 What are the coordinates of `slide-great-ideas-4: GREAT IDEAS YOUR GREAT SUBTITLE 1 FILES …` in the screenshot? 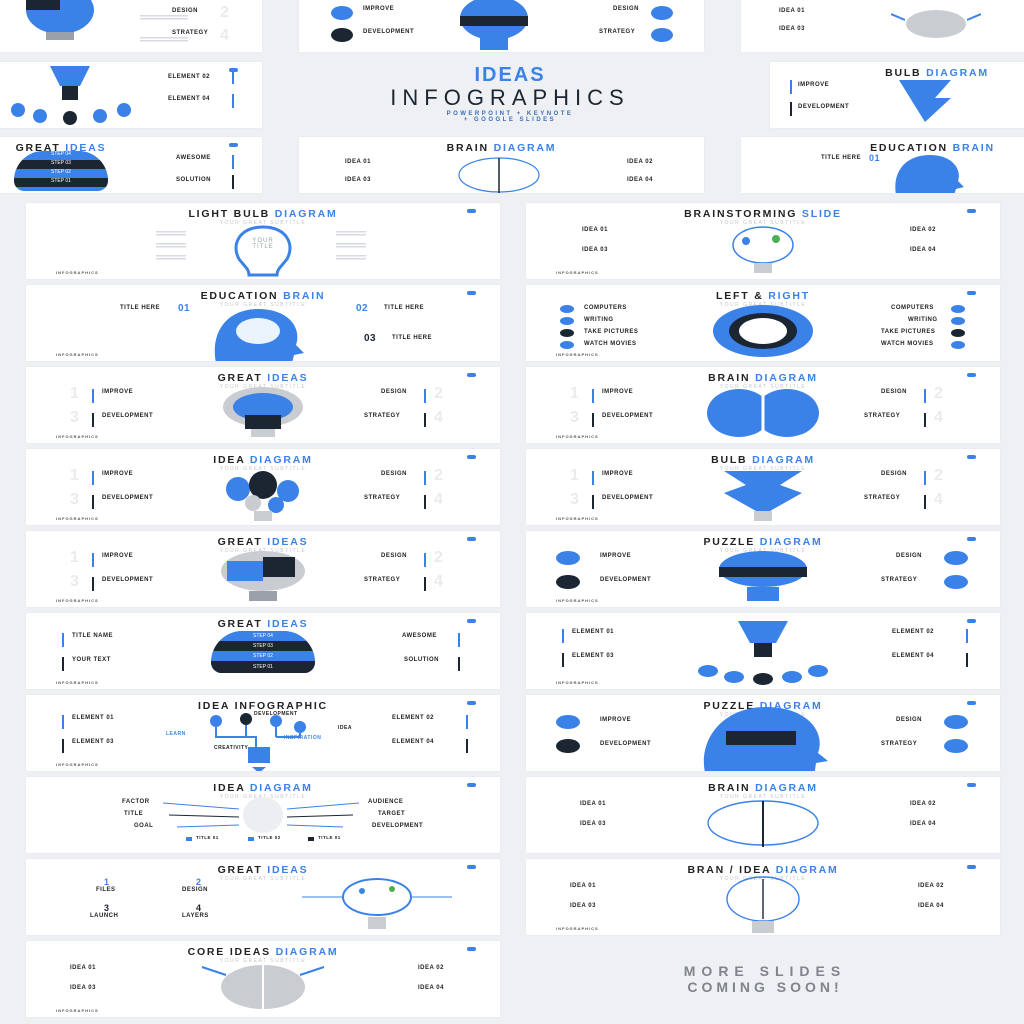 It's located at (263, 897).